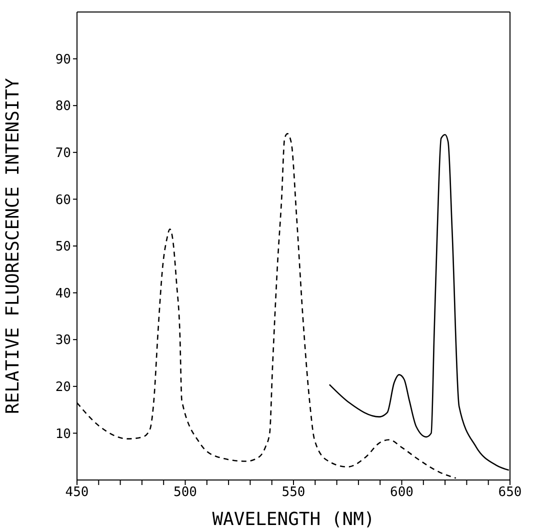 This screenshot has width=534, height=529. I want to click on y-tick-label: 30, so click(63, 340).